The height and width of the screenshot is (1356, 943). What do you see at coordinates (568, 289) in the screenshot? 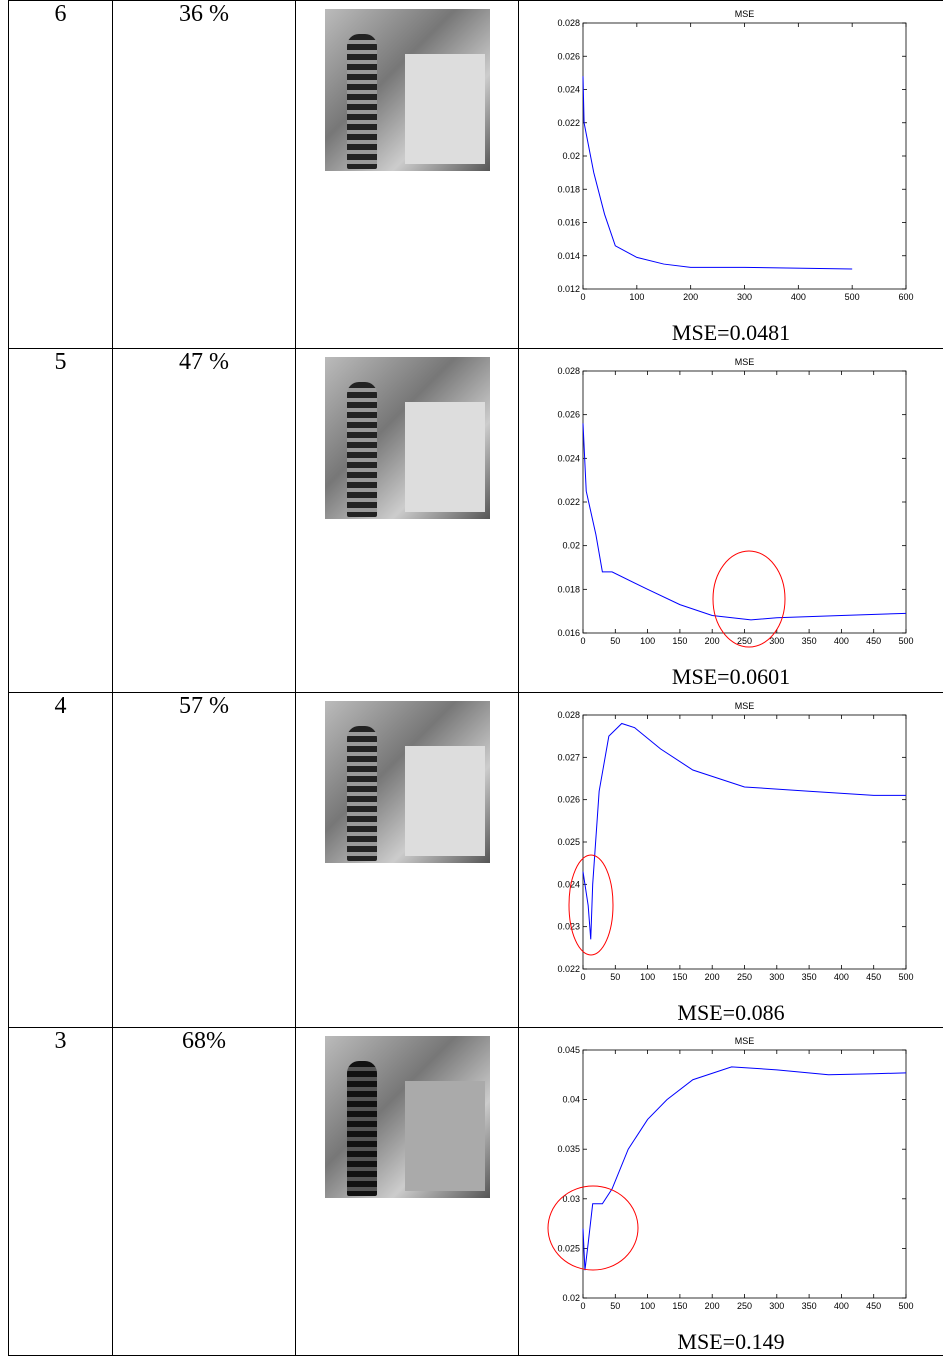
I see `y-tick-label: 0.012` at bounding box center [568, 289].